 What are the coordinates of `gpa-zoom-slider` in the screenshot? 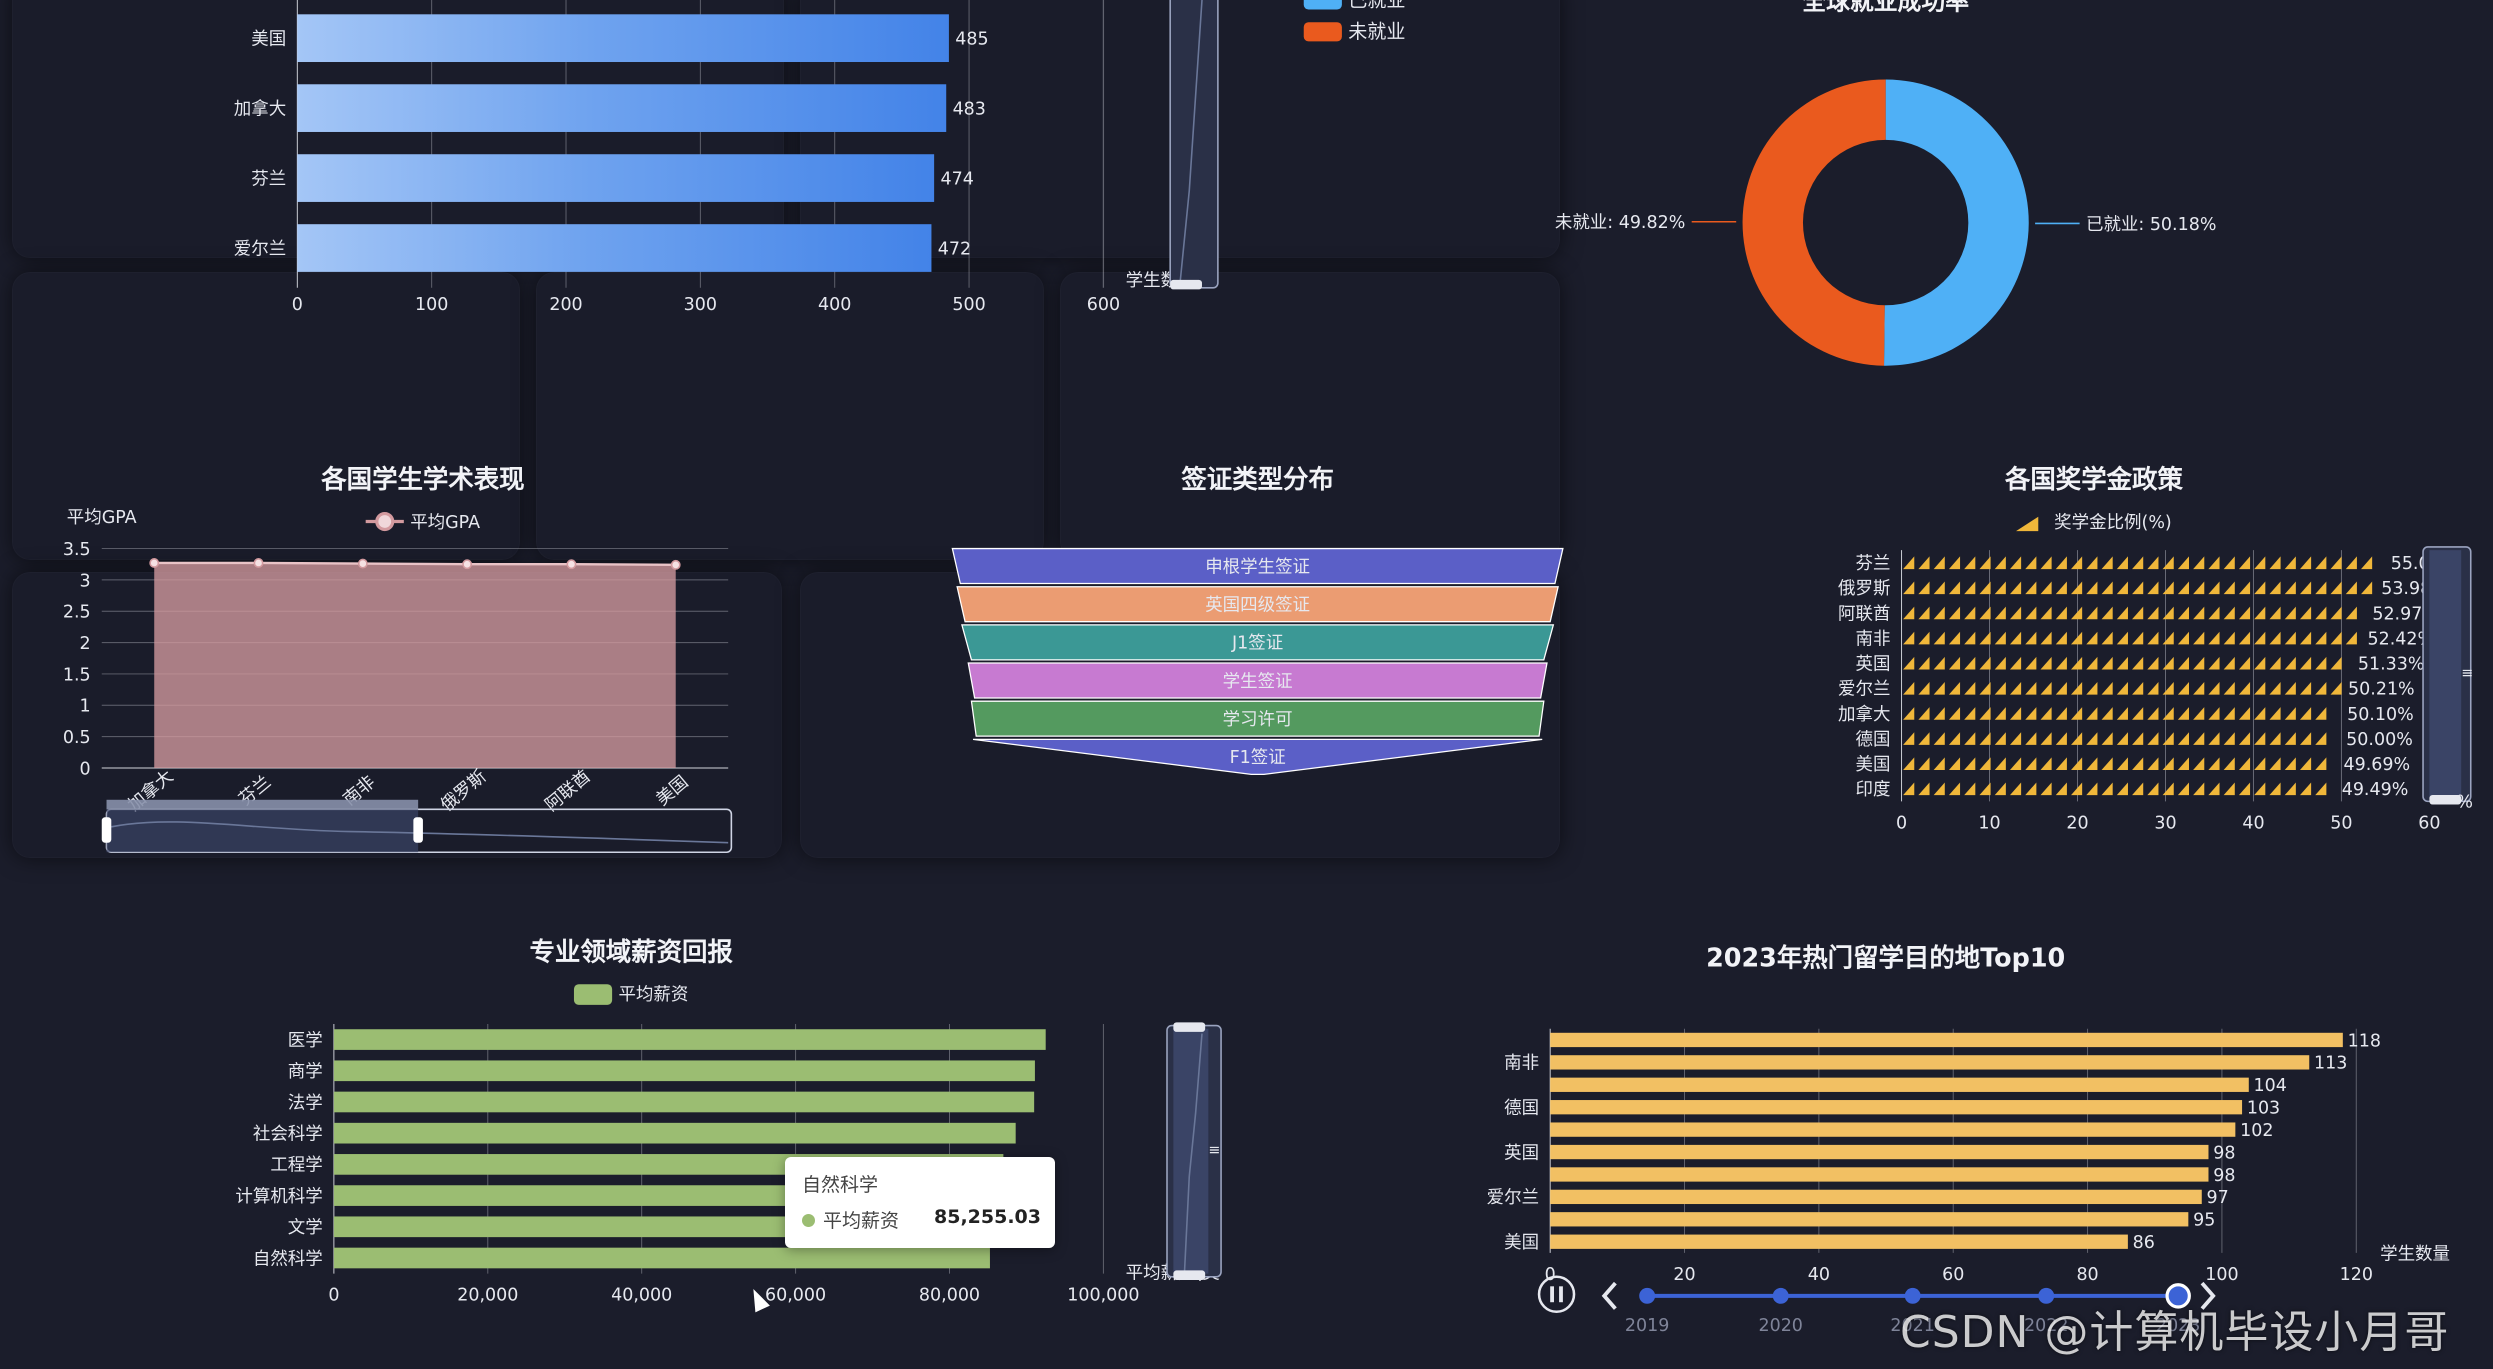 It's located at (417, 826).